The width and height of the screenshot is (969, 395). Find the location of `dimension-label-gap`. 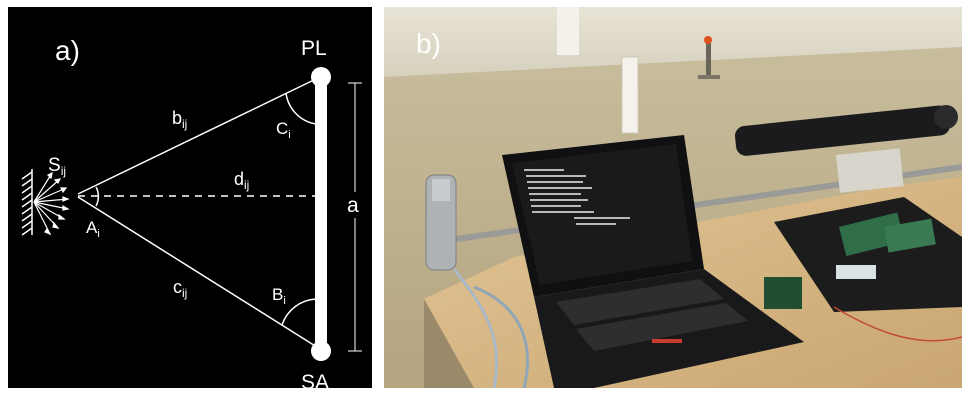

dimension-label-gap is located at coordinates (356, 205).